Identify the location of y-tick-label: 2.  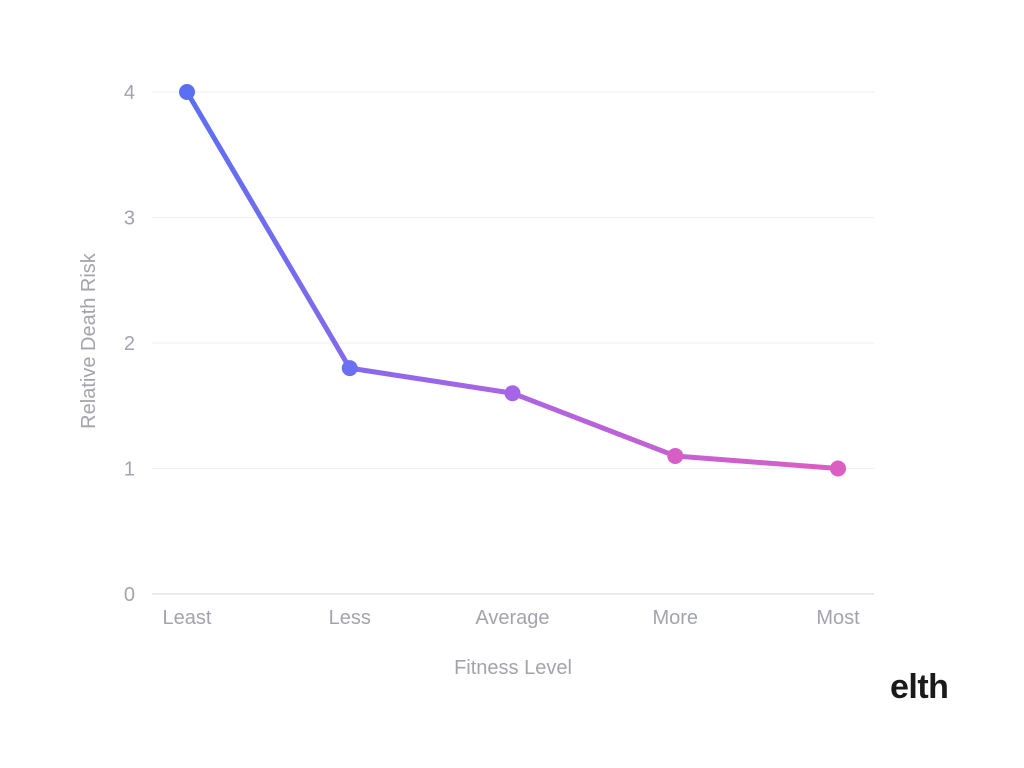
(129, 344).